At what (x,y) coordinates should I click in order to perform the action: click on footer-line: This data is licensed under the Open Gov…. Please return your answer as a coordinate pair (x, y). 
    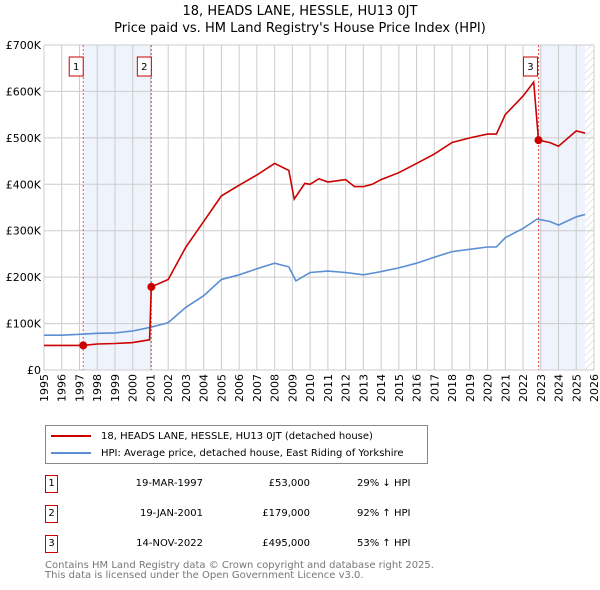
    Looking at the image, I should click on (204, 575).